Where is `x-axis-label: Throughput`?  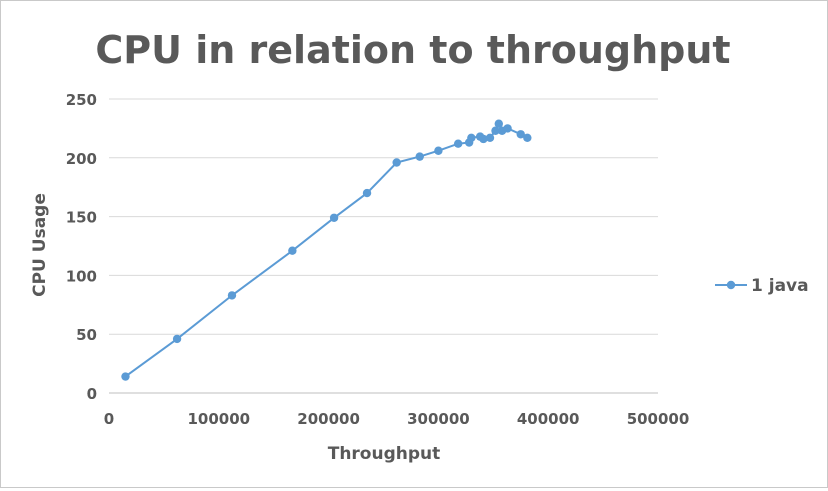 x-axis-label: Throughput is located at coordinates (384, 454).